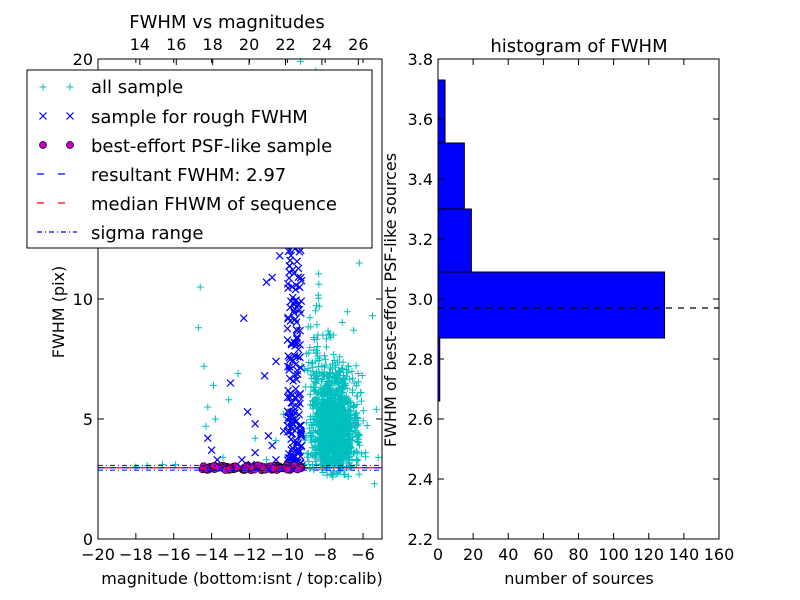 The width and height of the screenshot is (800, 600). I want to click on x-tick-label: 100, so click(613, 554).